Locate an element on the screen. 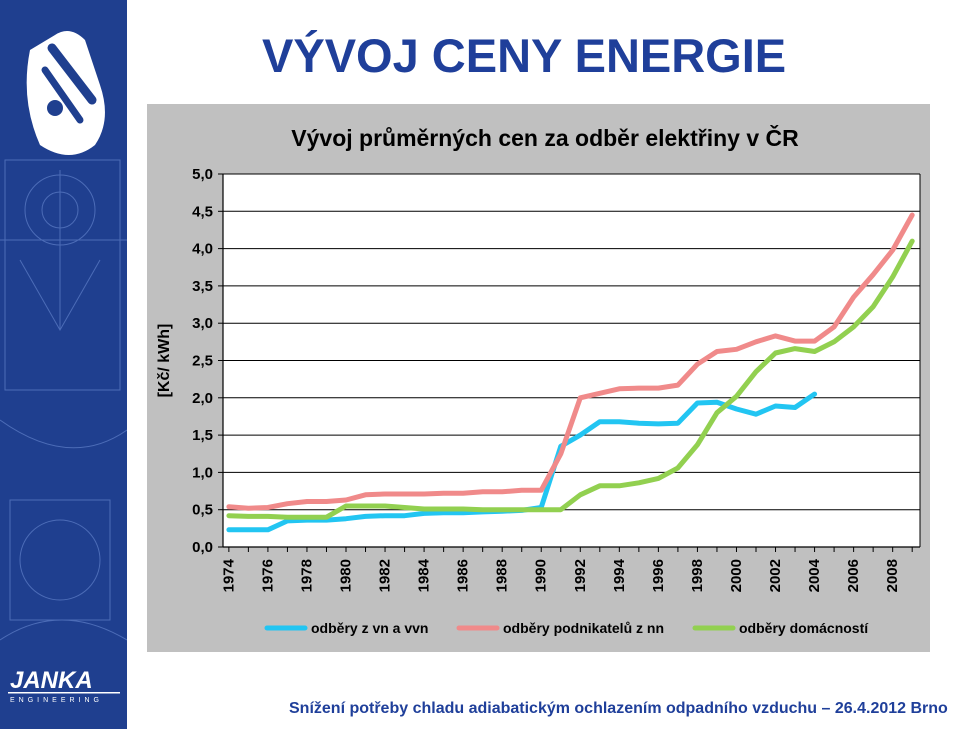  janka-engineering-logo: JANKA ENGINEERING is located at coordinates (64, 685).